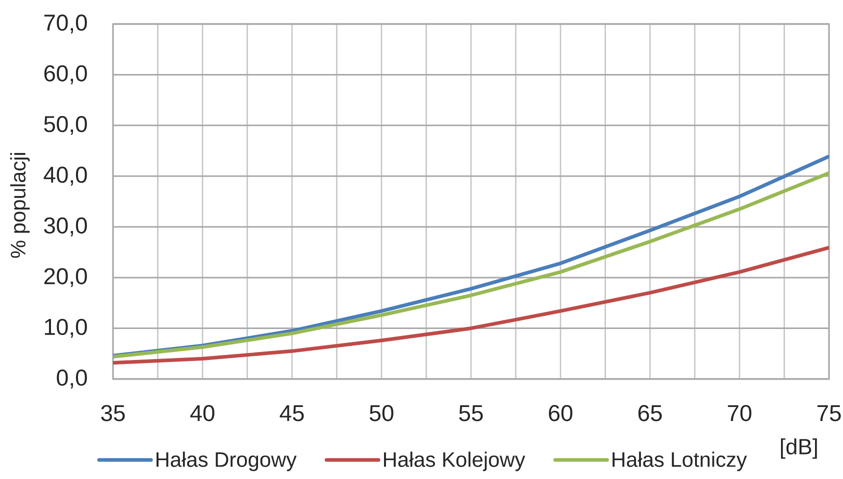 Image resolution: width=843 pixels, height=479 pixels. What do you see at coordinates (455, 462) in the screenshot?
I see `legend-label: Hałas Kolejowy` at bounding box center [455, 462].